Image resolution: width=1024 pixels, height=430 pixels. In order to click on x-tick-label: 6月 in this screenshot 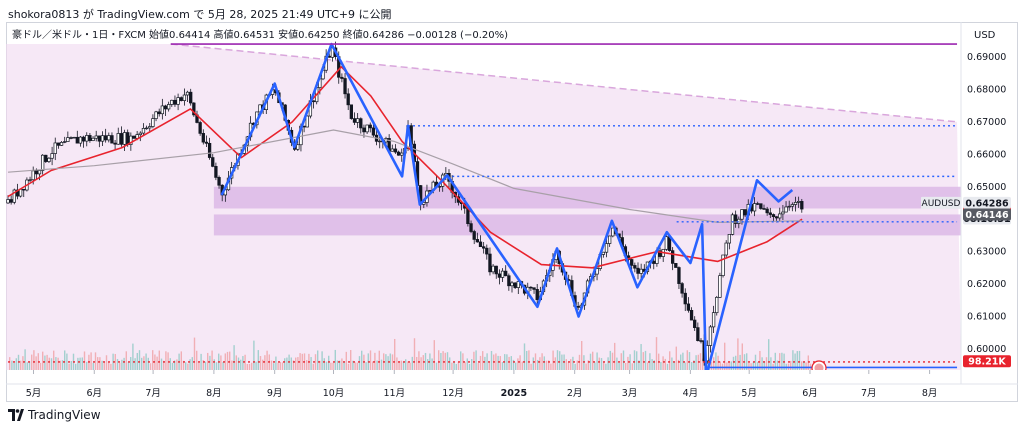, I will do `click(810, 393)`.